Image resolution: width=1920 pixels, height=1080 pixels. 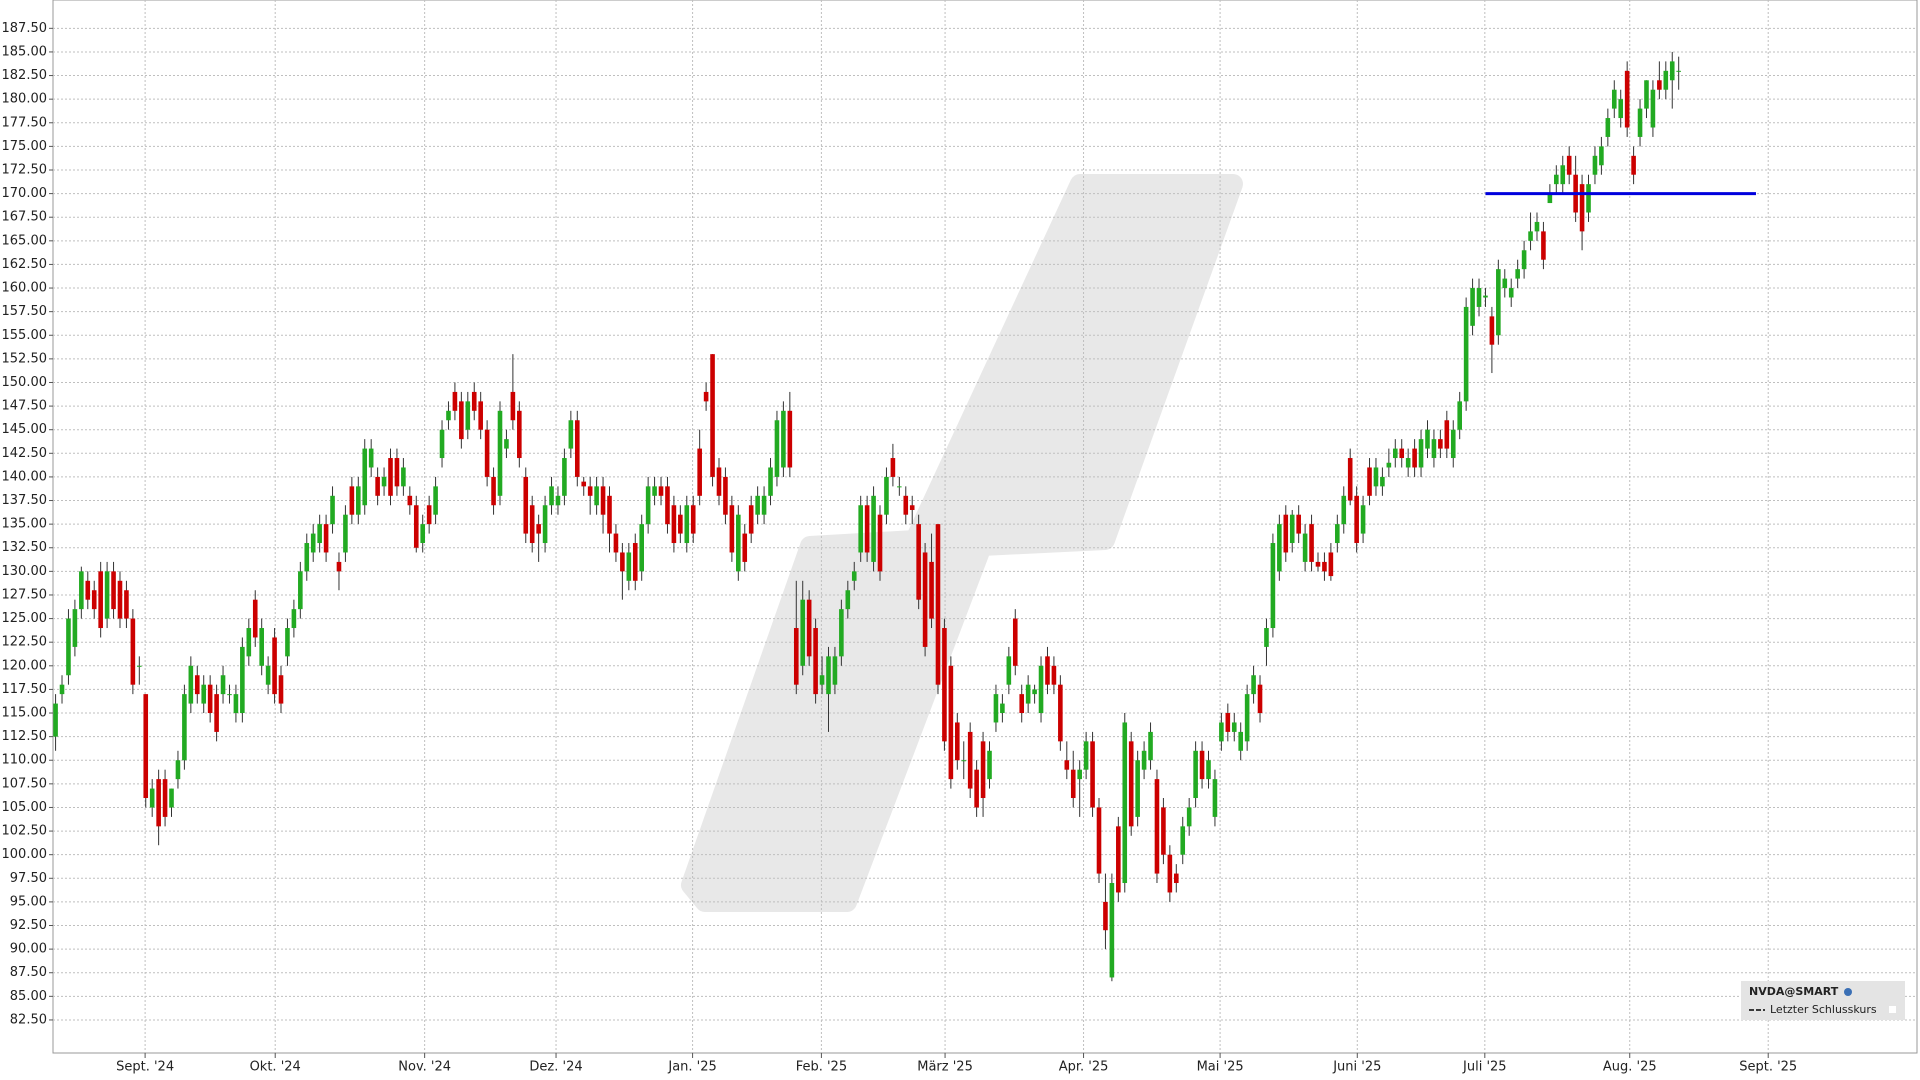 I want to click on y-tick-label: 122.50, so click(x=25, y=642).